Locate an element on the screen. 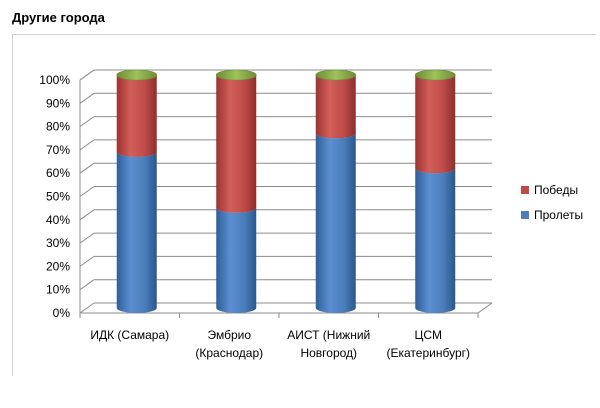 The height and width of the screenshot is (408, 600). y-tick-label: 30% is located at coordinates (58, 243).